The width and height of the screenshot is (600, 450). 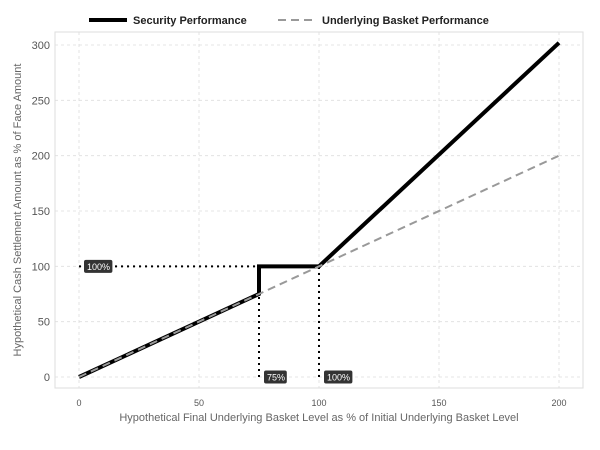 I want to click on y-tick-label: 100, so click(x=41, y=267).